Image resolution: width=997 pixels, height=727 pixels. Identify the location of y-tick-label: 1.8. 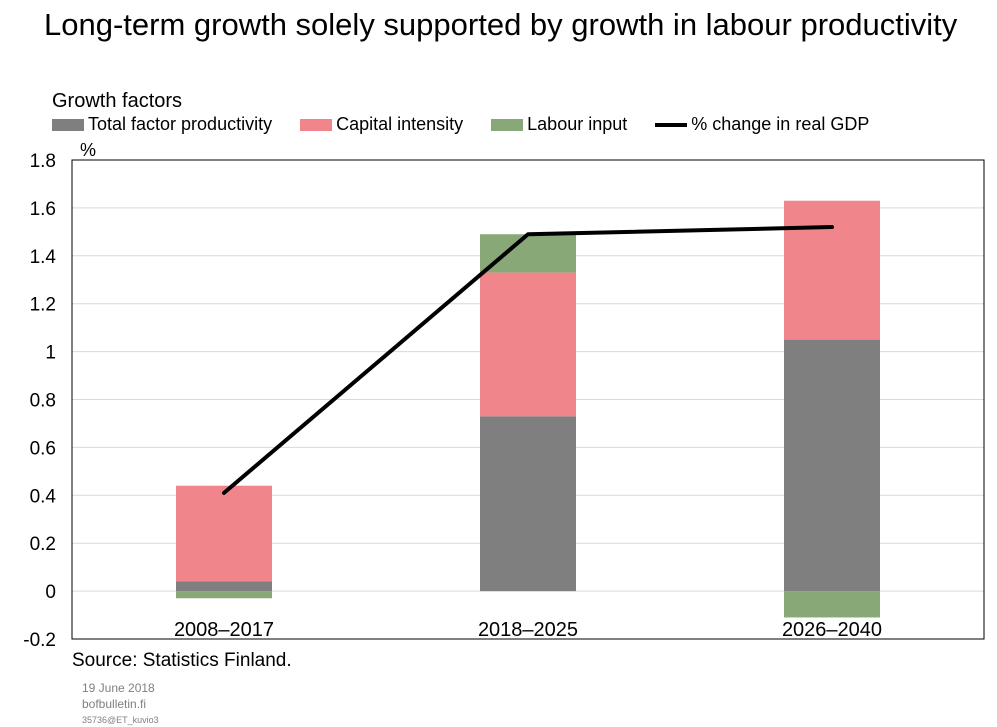
(43, 161).